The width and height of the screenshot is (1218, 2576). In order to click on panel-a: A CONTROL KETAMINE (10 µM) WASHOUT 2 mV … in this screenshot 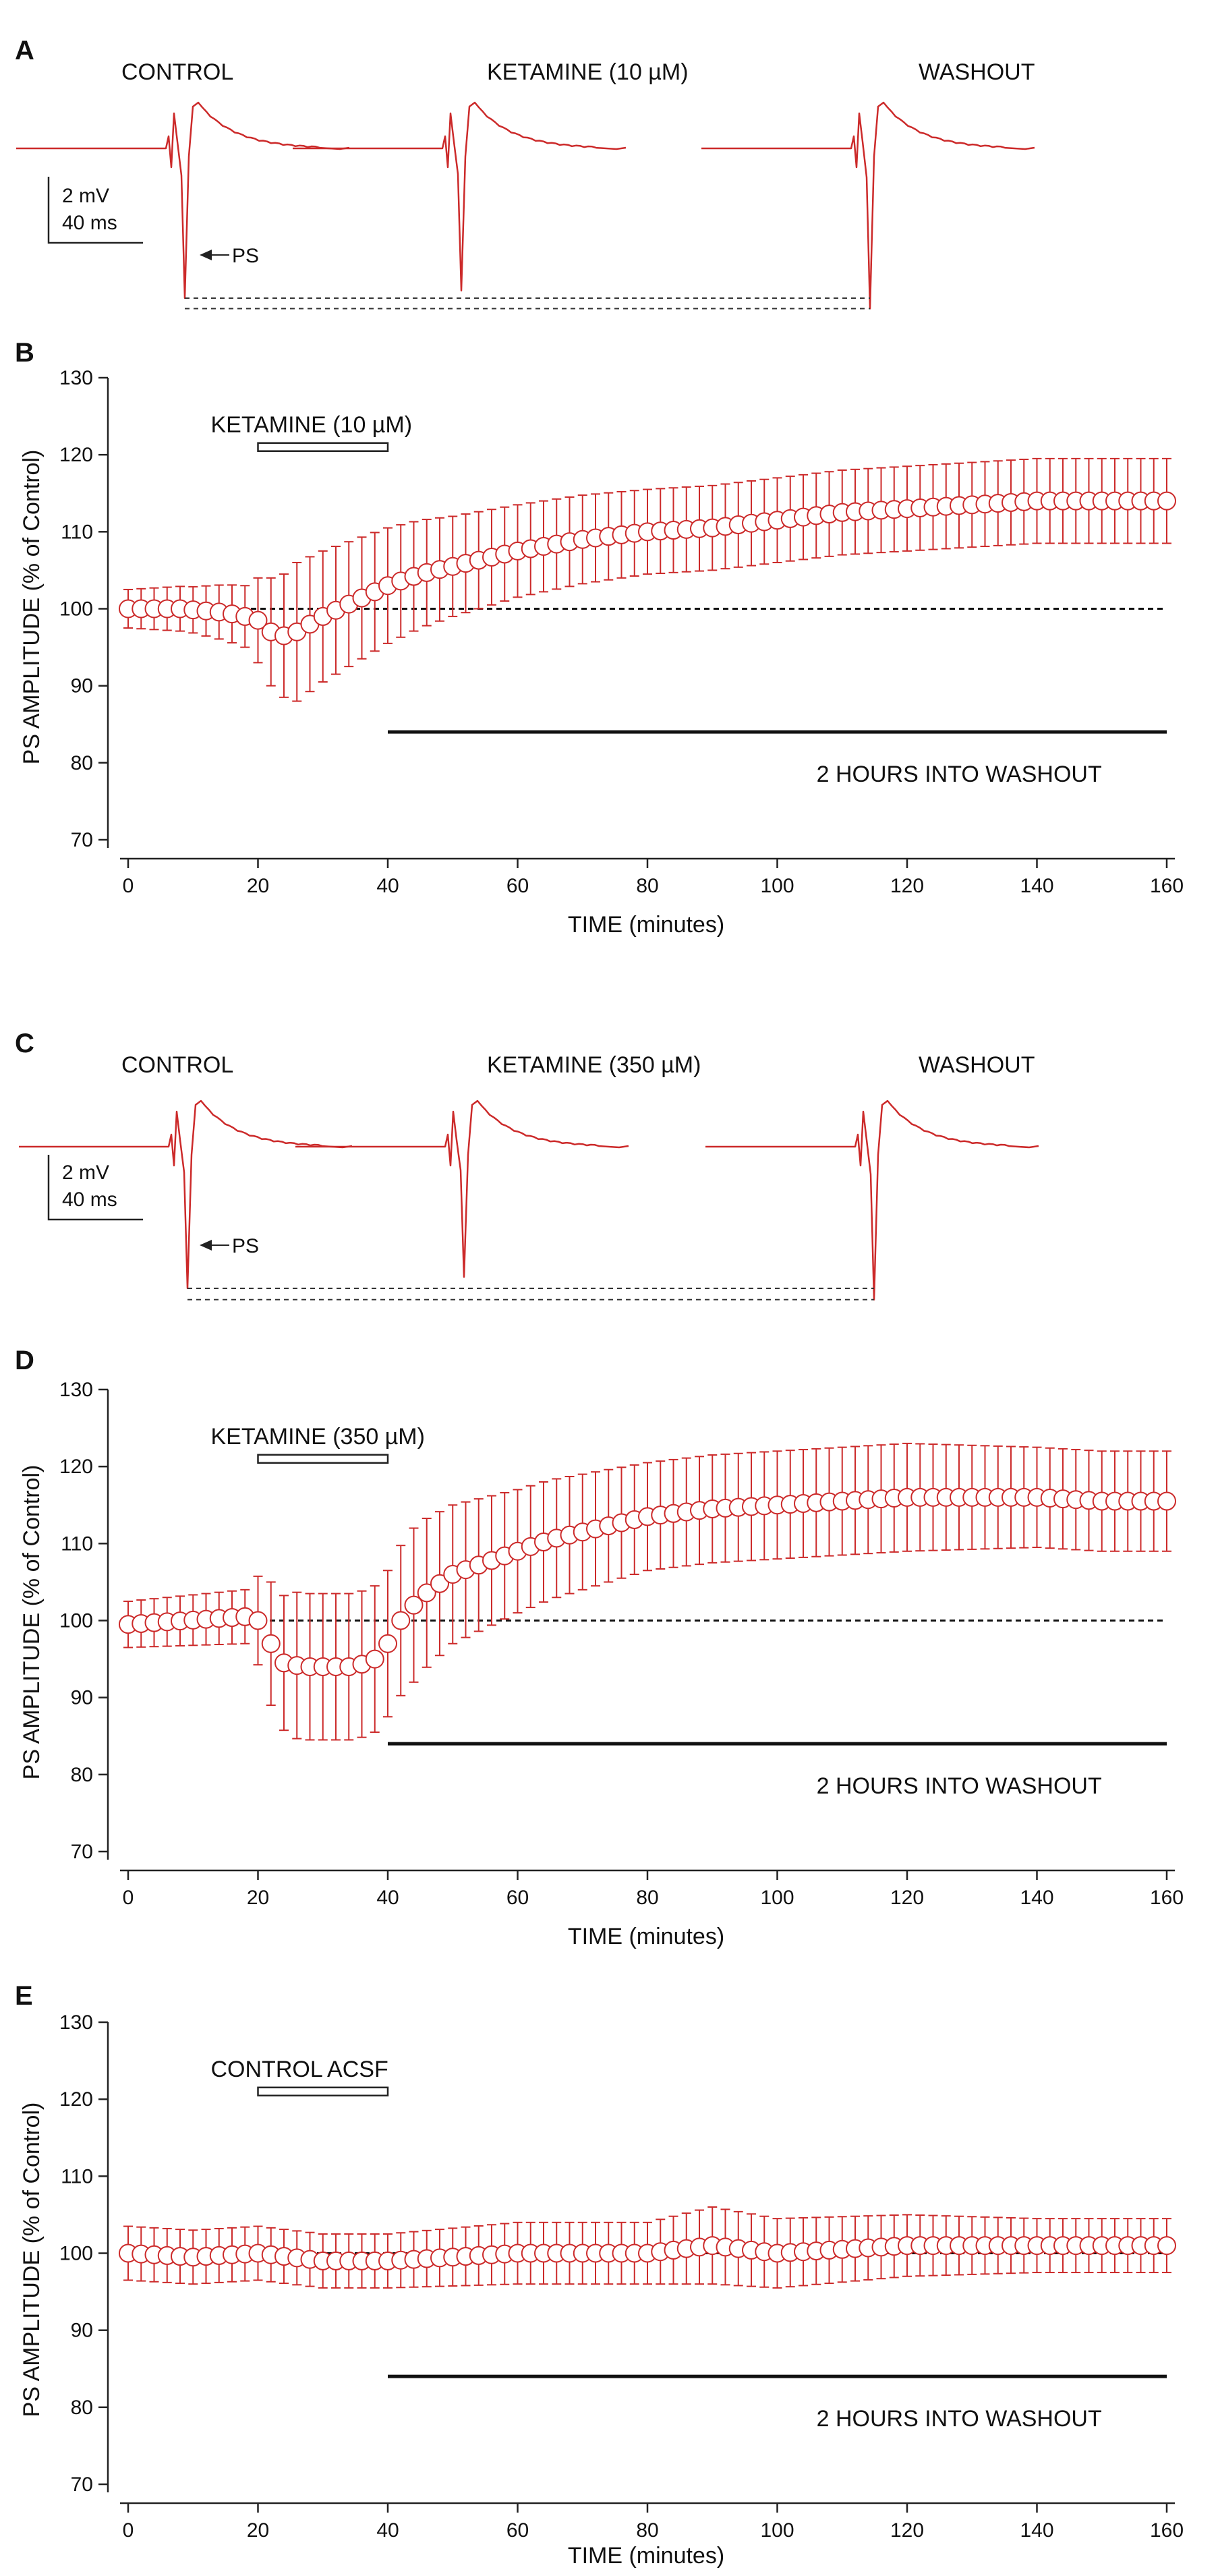, I will do `click(525, 173)`.